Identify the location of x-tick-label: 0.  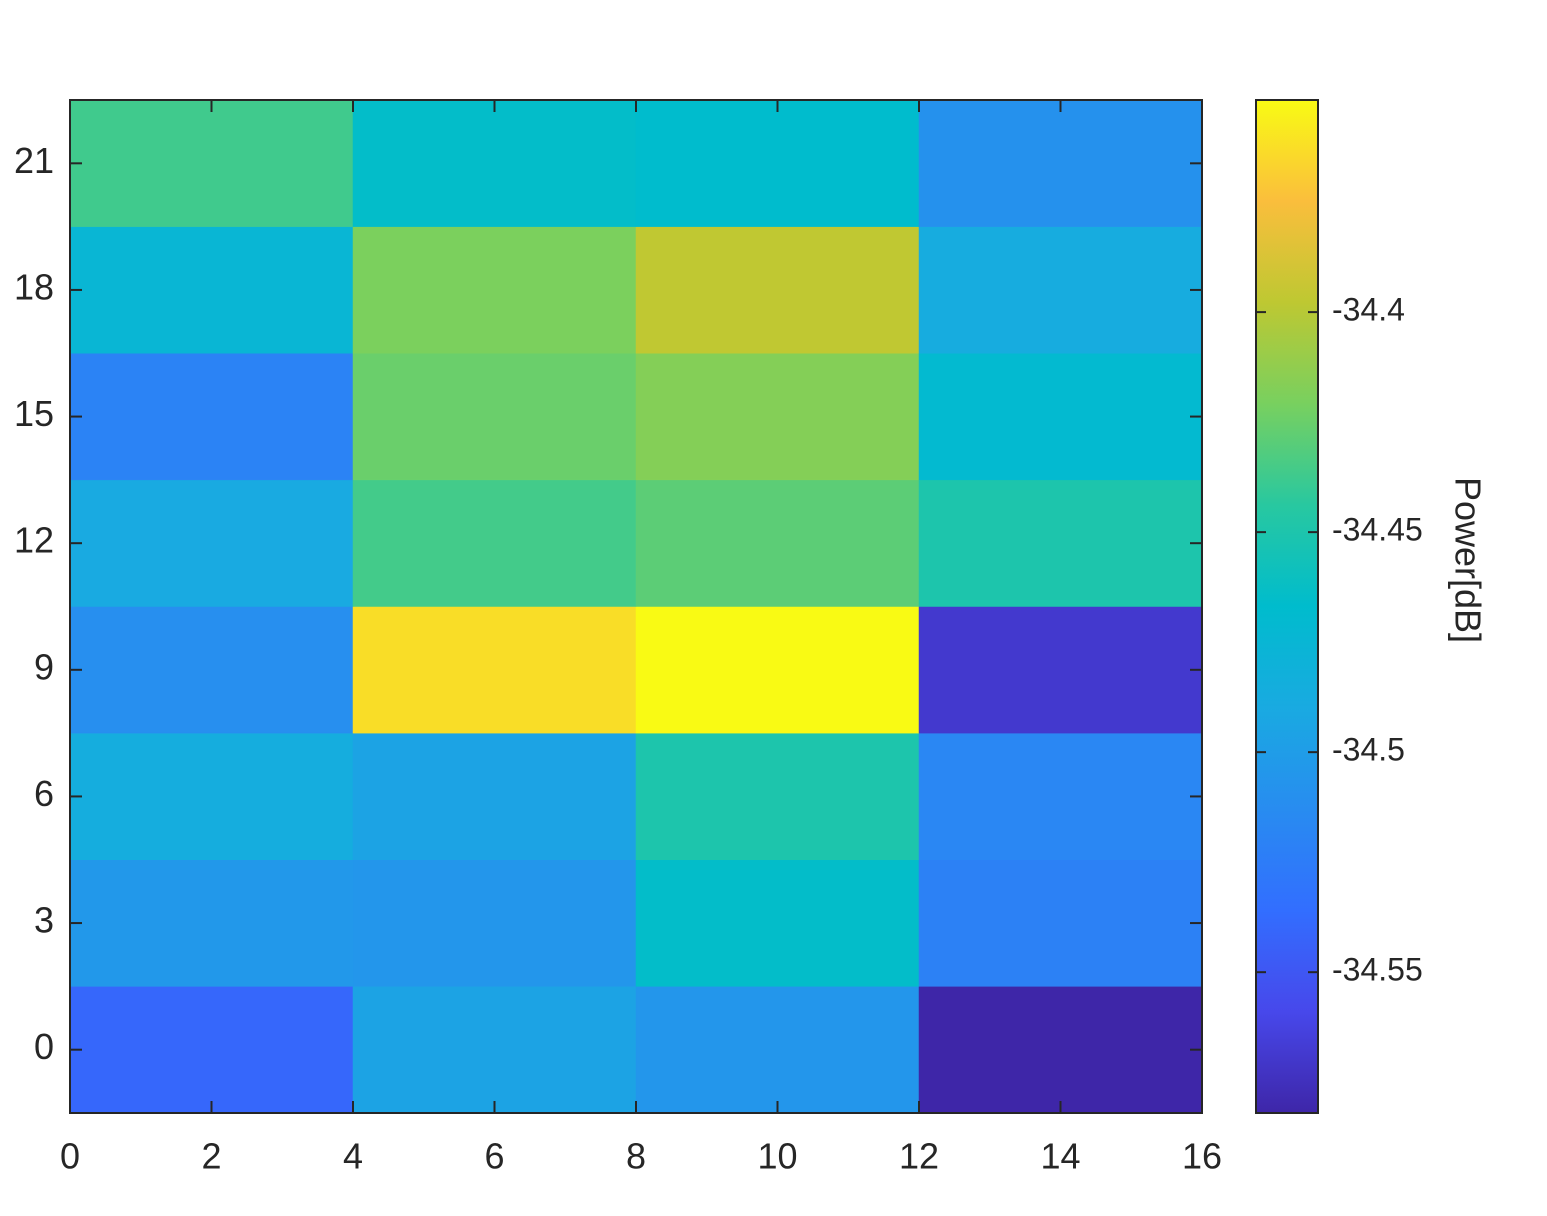
(70, 1156).